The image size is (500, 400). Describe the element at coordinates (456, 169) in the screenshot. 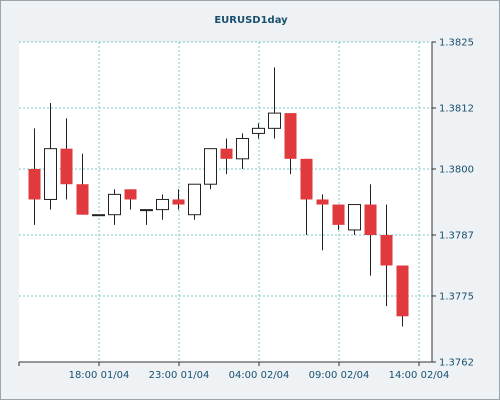

I see `y-tick-label: 1.3800` at that location.